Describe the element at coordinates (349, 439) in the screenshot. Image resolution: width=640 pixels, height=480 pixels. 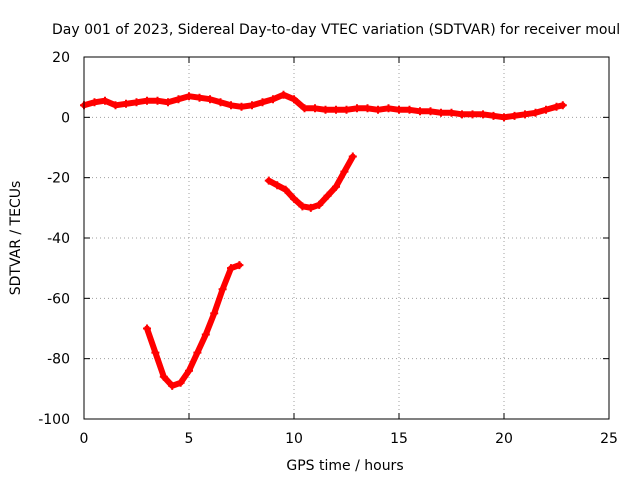
I see `x-tick-labels: 0 5 10 15 20 25` at that location.